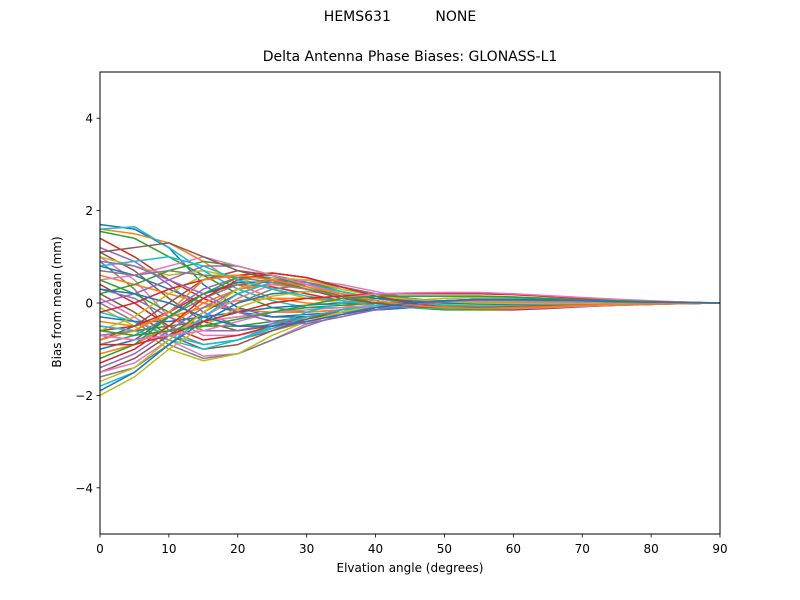  I want to click on y-tick-label: −2, so click(84, 396).